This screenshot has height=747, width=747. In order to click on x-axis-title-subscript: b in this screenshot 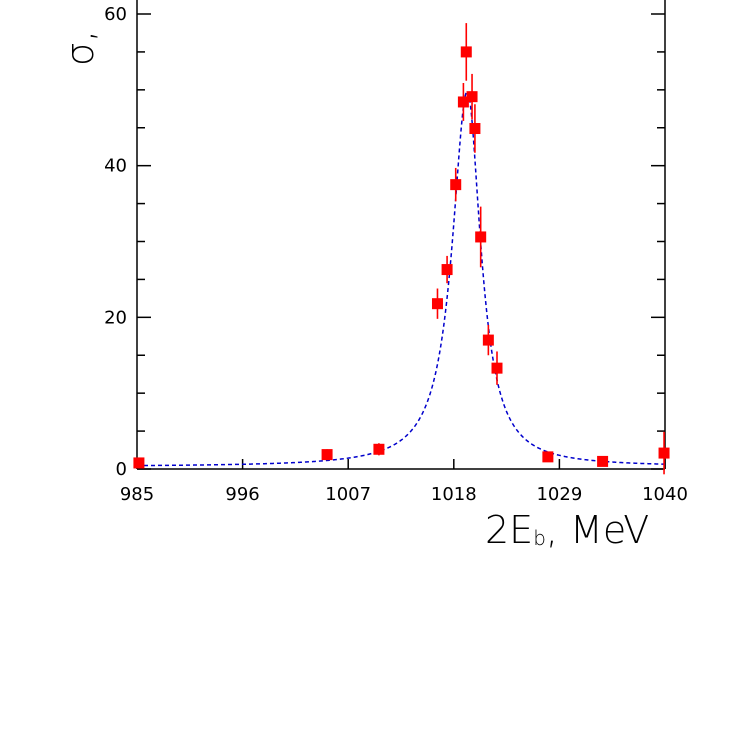, I will do `click(539, 538)`.